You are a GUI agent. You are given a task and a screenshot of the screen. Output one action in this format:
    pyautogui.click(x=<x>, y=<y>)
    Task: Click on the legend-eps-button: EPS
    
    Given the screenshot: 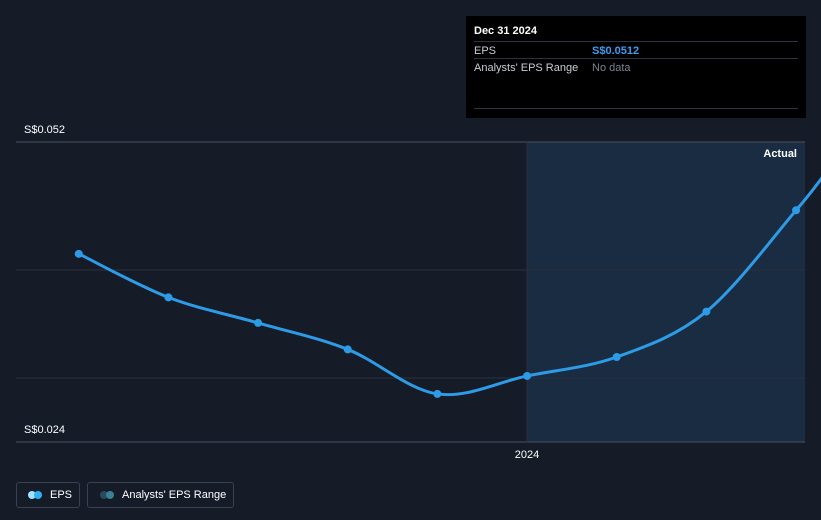 What is the action you would take?
    pyautogui.click(x=48, y=495)
    